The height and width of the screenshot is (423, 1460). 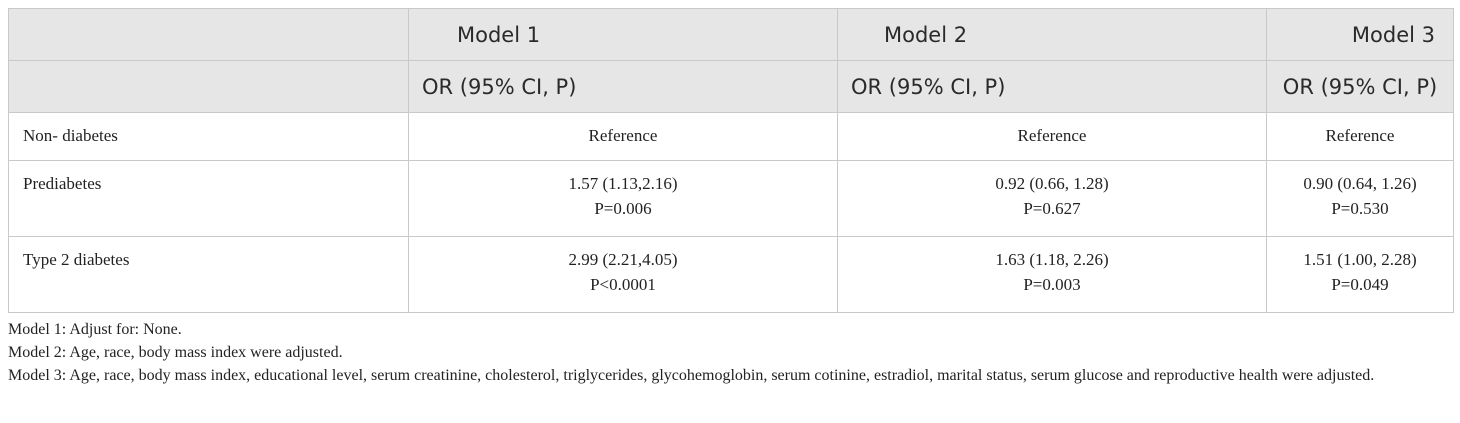 What do you see at coordinates (1052, 274) in the screenshot?
I see `table-cell: 1.63 (1.18, 2.26) P=0.003` at bounding box center [1052, 274].